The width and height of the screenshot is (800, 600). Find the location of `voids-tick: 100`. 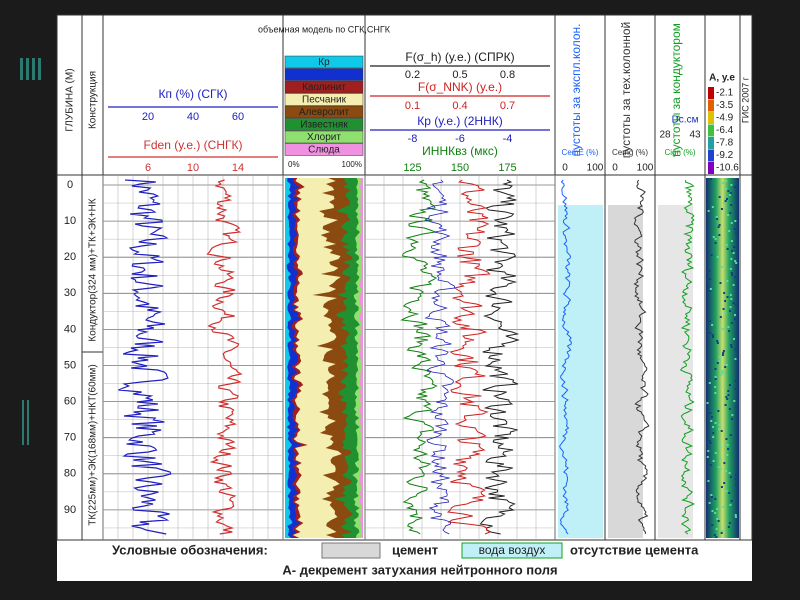

voids-tick: 100 is located at coordinates (645, 168).